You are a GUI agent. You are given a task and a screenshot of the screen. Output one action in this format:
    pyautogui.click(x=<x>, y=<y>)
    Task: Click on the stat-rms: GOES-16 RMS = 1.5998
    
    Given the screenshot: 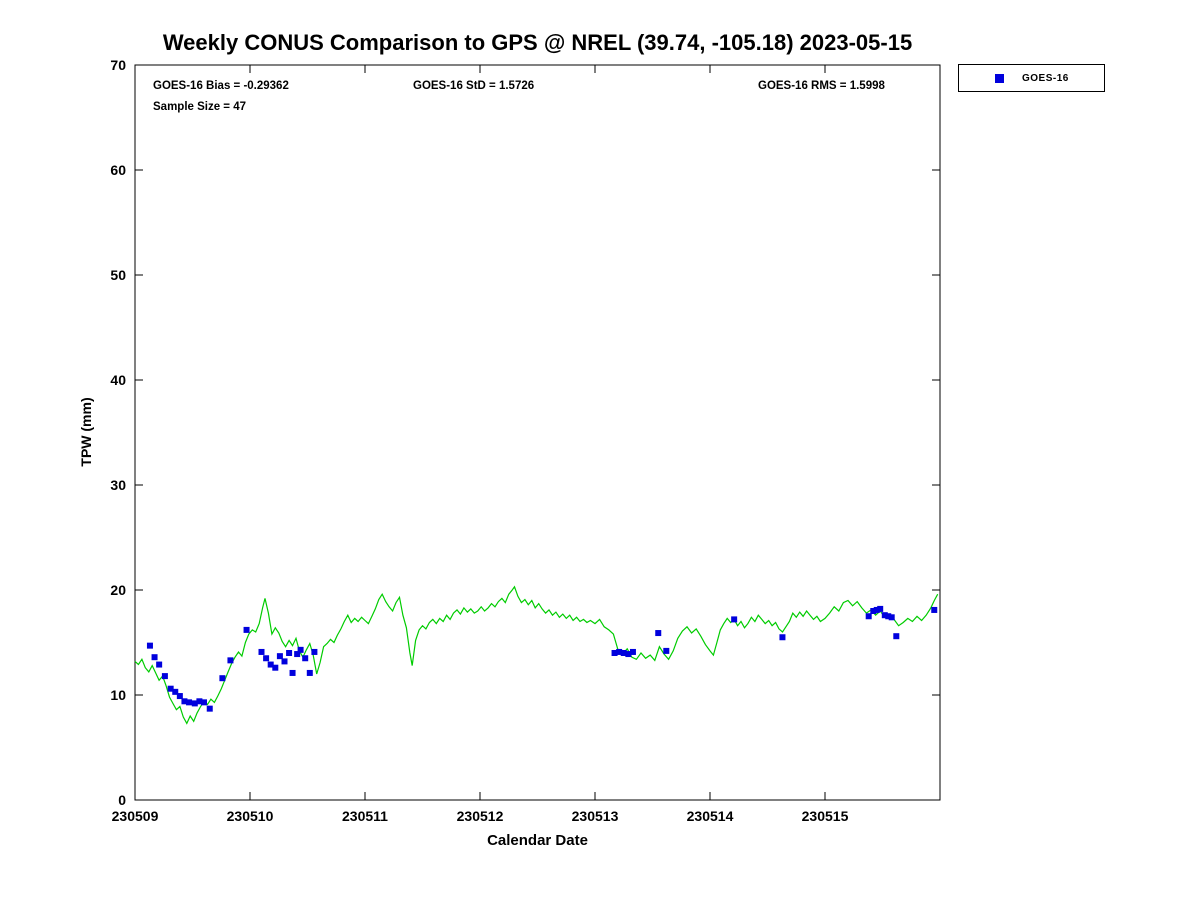 What is the action you would take?
    pyautogui.click(x=821, y=86)
    